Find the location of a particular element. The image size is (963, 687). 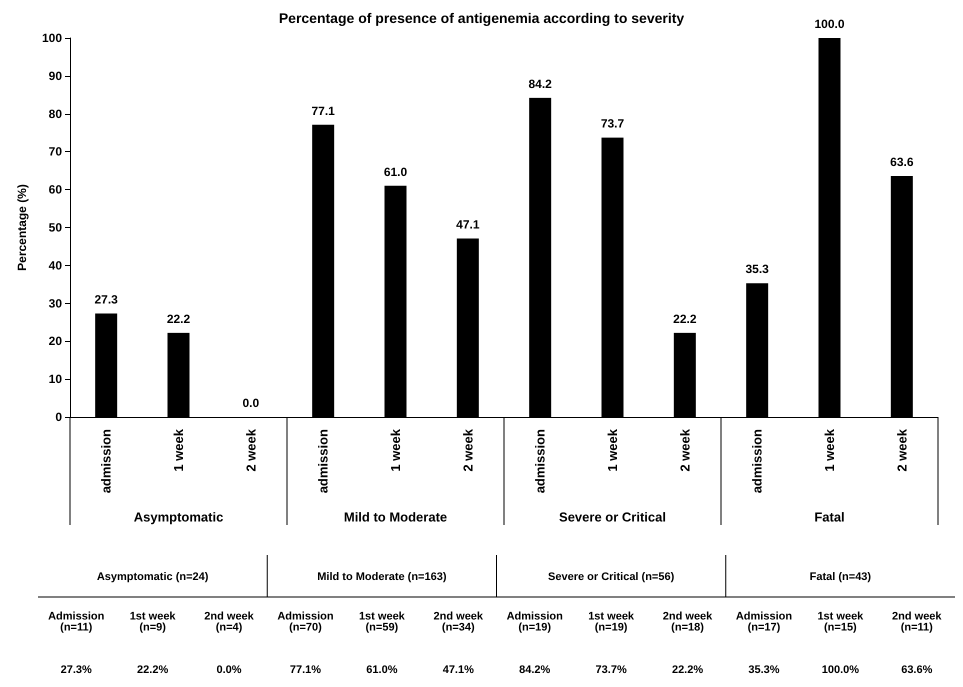

y-tick-label: 90 is located at coordinates (55, 75).